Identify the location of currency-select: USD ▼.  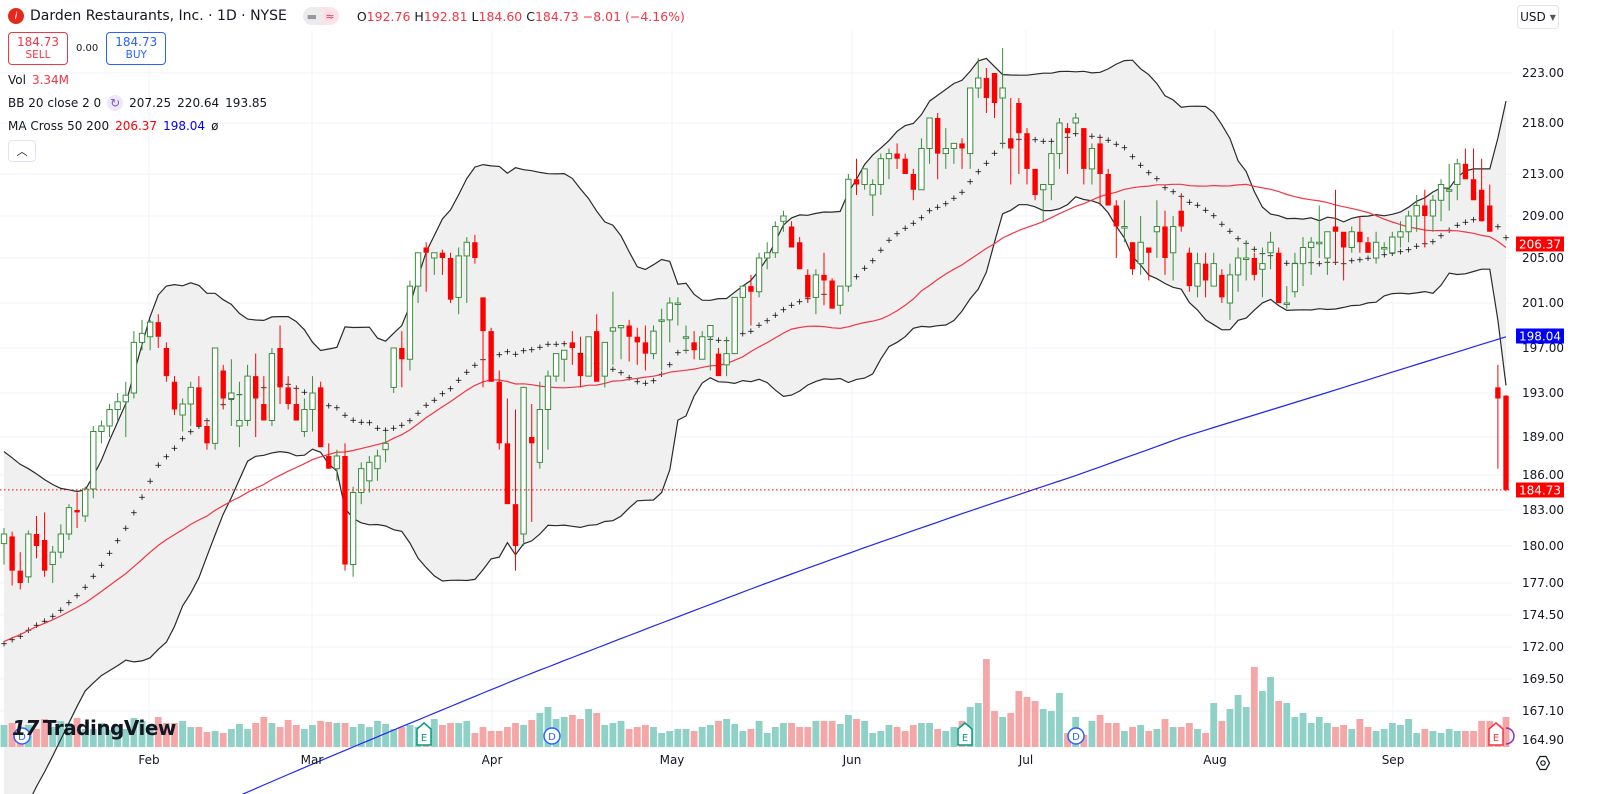
(1538, 17).